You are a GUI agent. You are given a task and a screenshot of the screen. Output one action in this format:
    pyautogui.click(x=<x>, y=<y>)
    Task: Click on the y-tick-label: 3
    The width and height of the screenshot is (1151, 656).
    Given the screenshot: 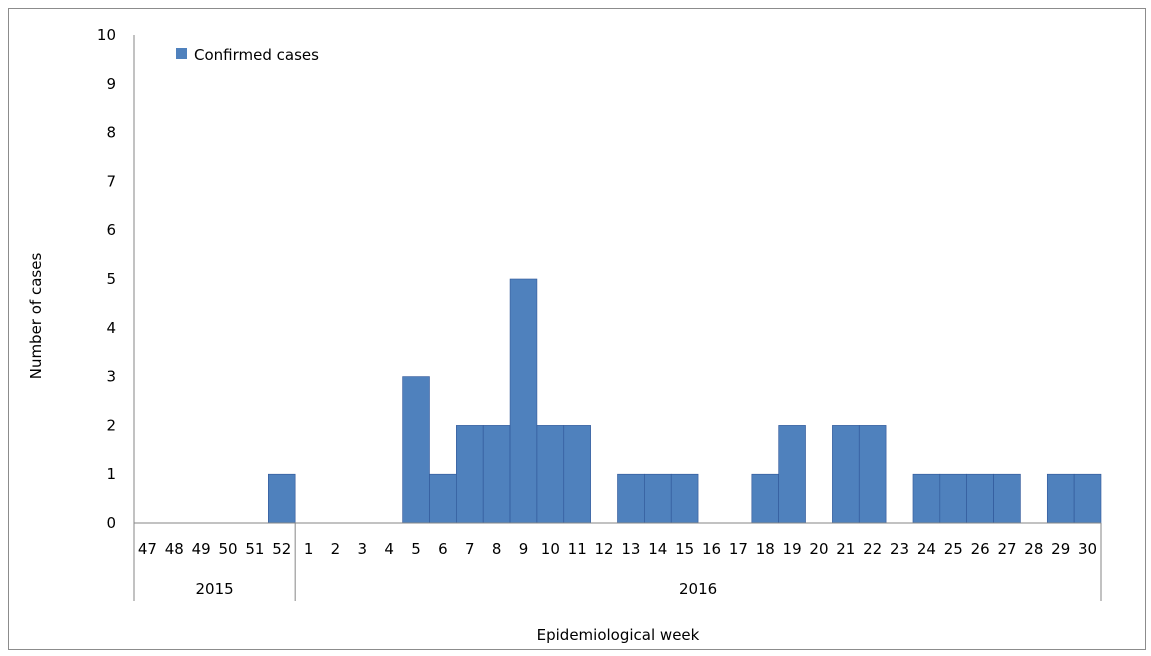 What is the action you would take?
    pyautogui.click(x=111, y=377)
    